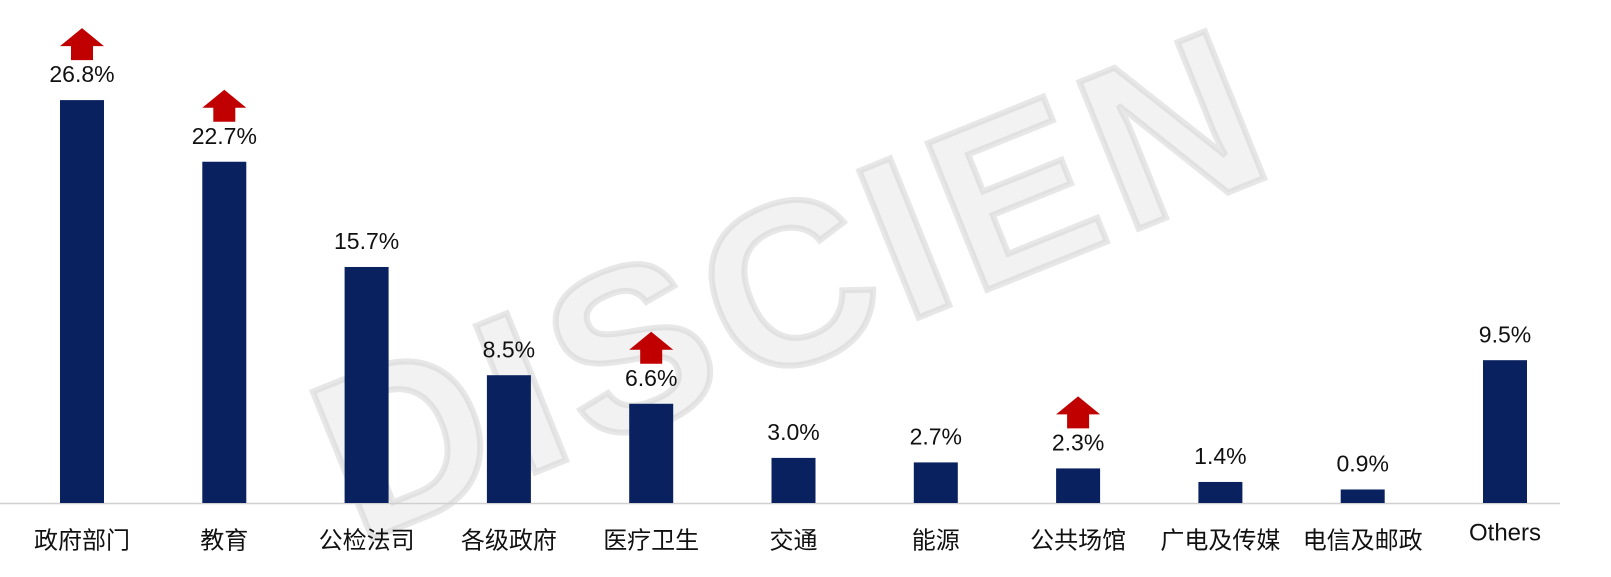  What do you see at coordinates (1220, 540) in the screenshot?
I see `x-tick-label: 广电及传媒` at bounding box center [1220, 540].